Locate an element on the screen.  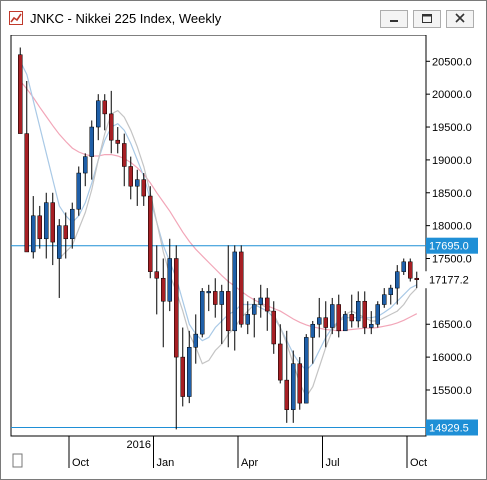
close-icon is located at coordinates (460, 18).